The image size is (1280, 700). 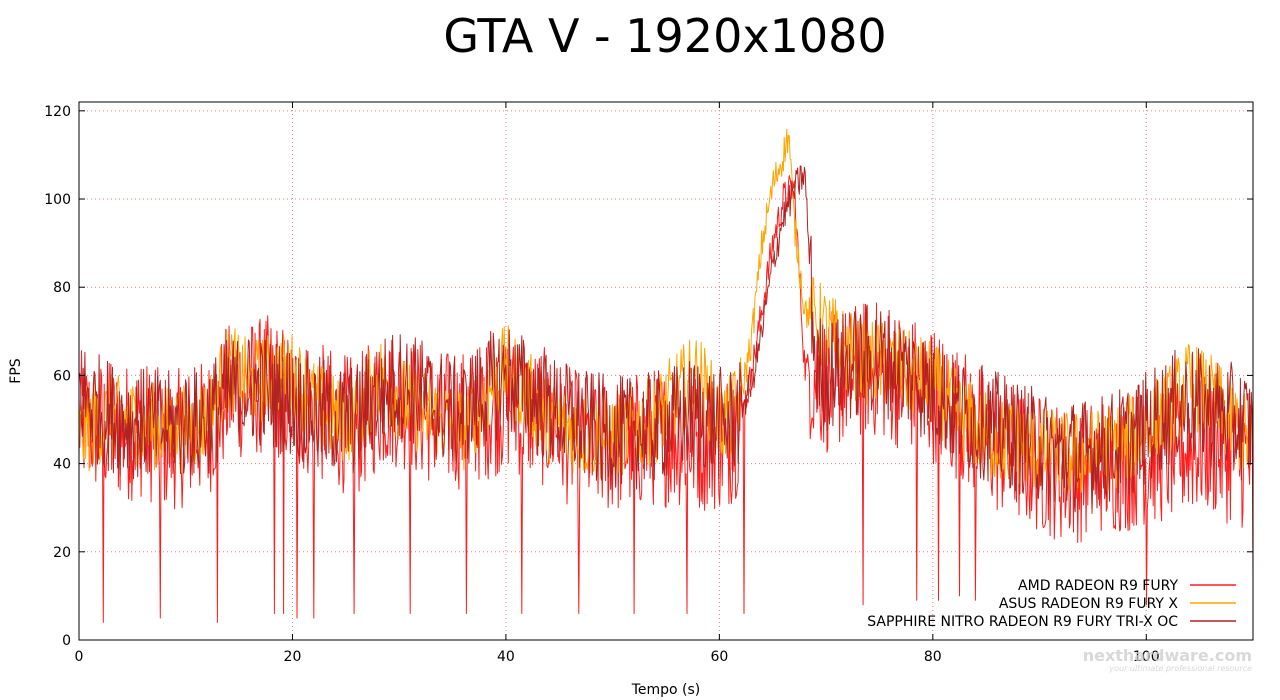 I want to click on y-tick-label: 60, so click(x=62, y=376).